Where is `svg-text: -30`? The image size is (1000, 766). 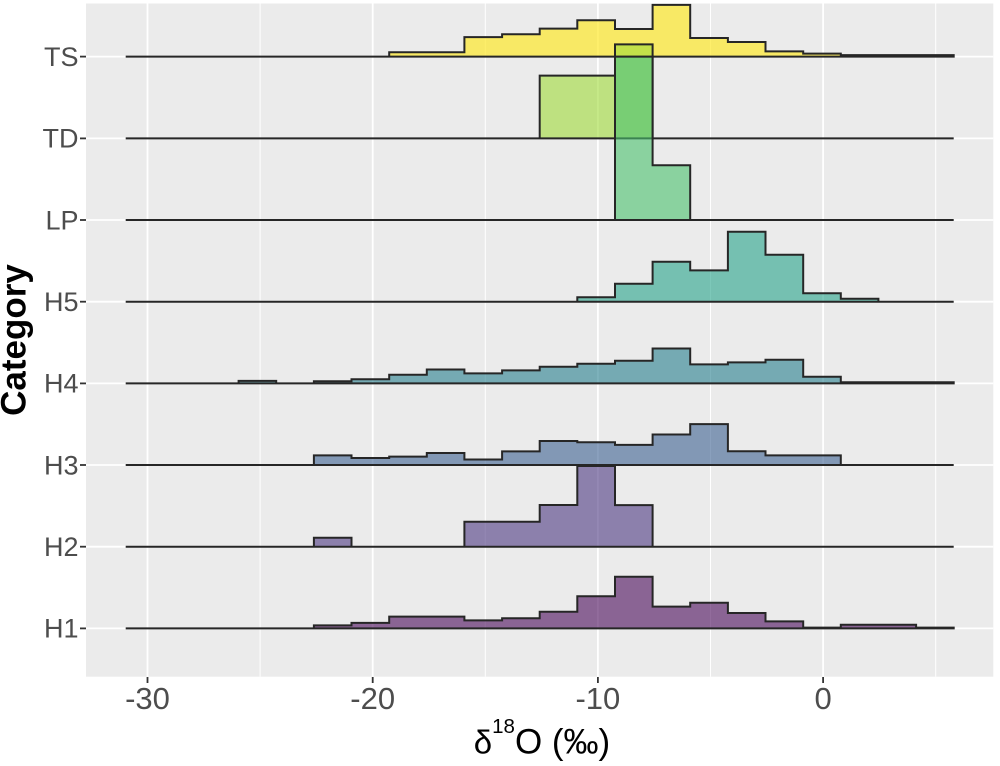 svg-text: -30 is located at coordinates (147, 698).